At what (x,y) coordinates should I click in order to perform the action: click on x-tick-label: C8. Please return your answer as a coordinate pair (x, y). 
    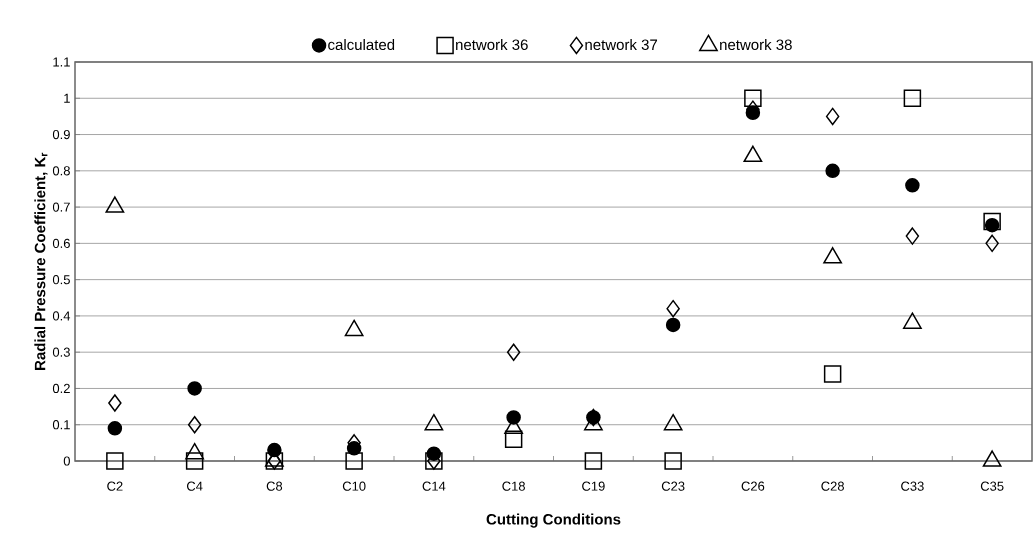
    Looking at the image, I should click on (274, 486).